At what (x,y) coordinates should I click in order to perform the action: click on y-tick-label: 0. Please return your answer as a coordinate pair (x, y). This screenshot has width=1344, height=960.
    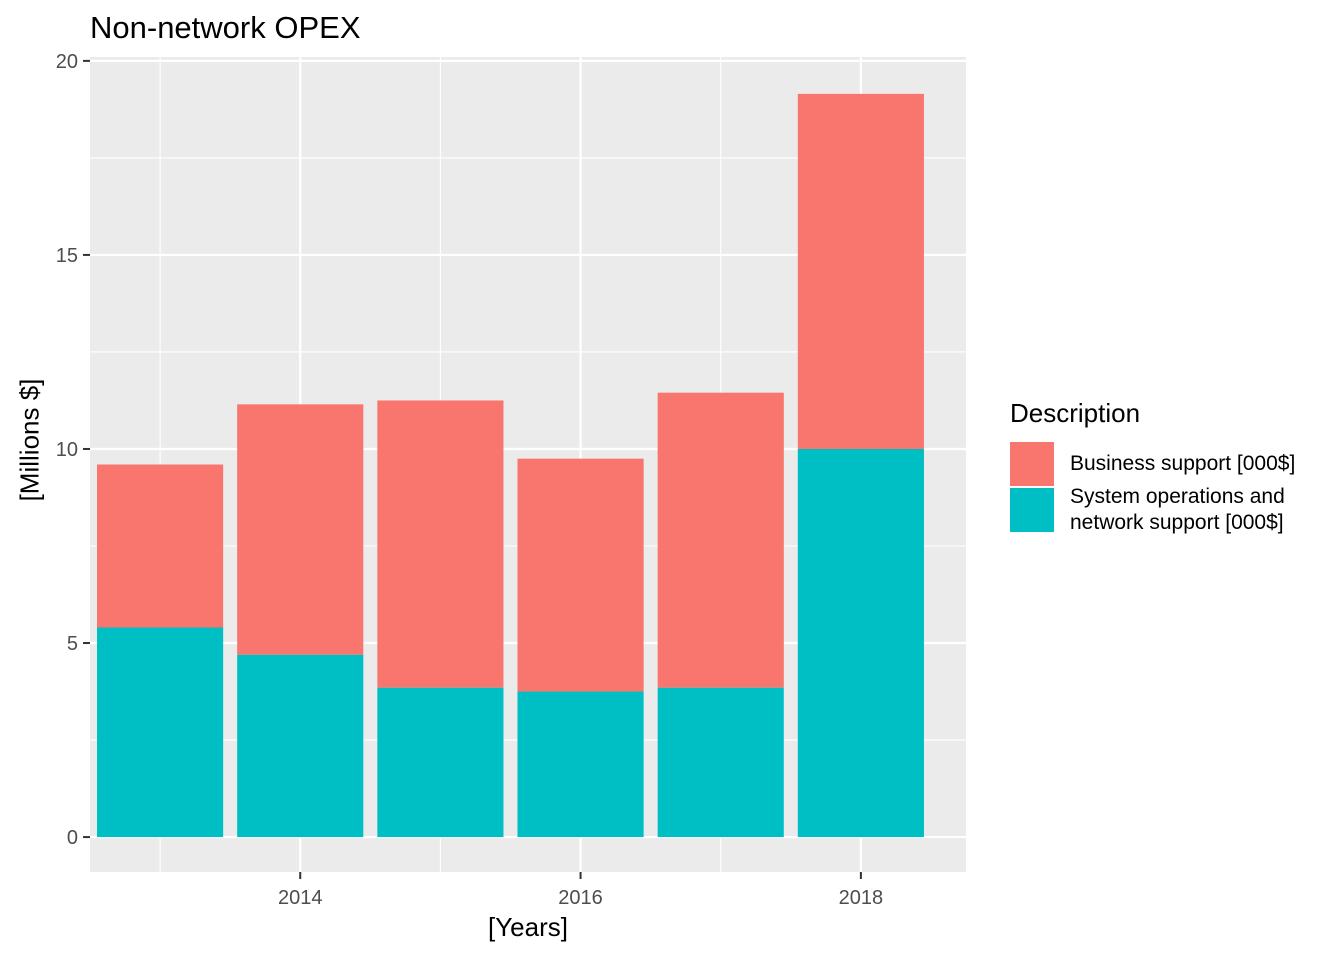
    Looking at the image, I should click on (72, 838).